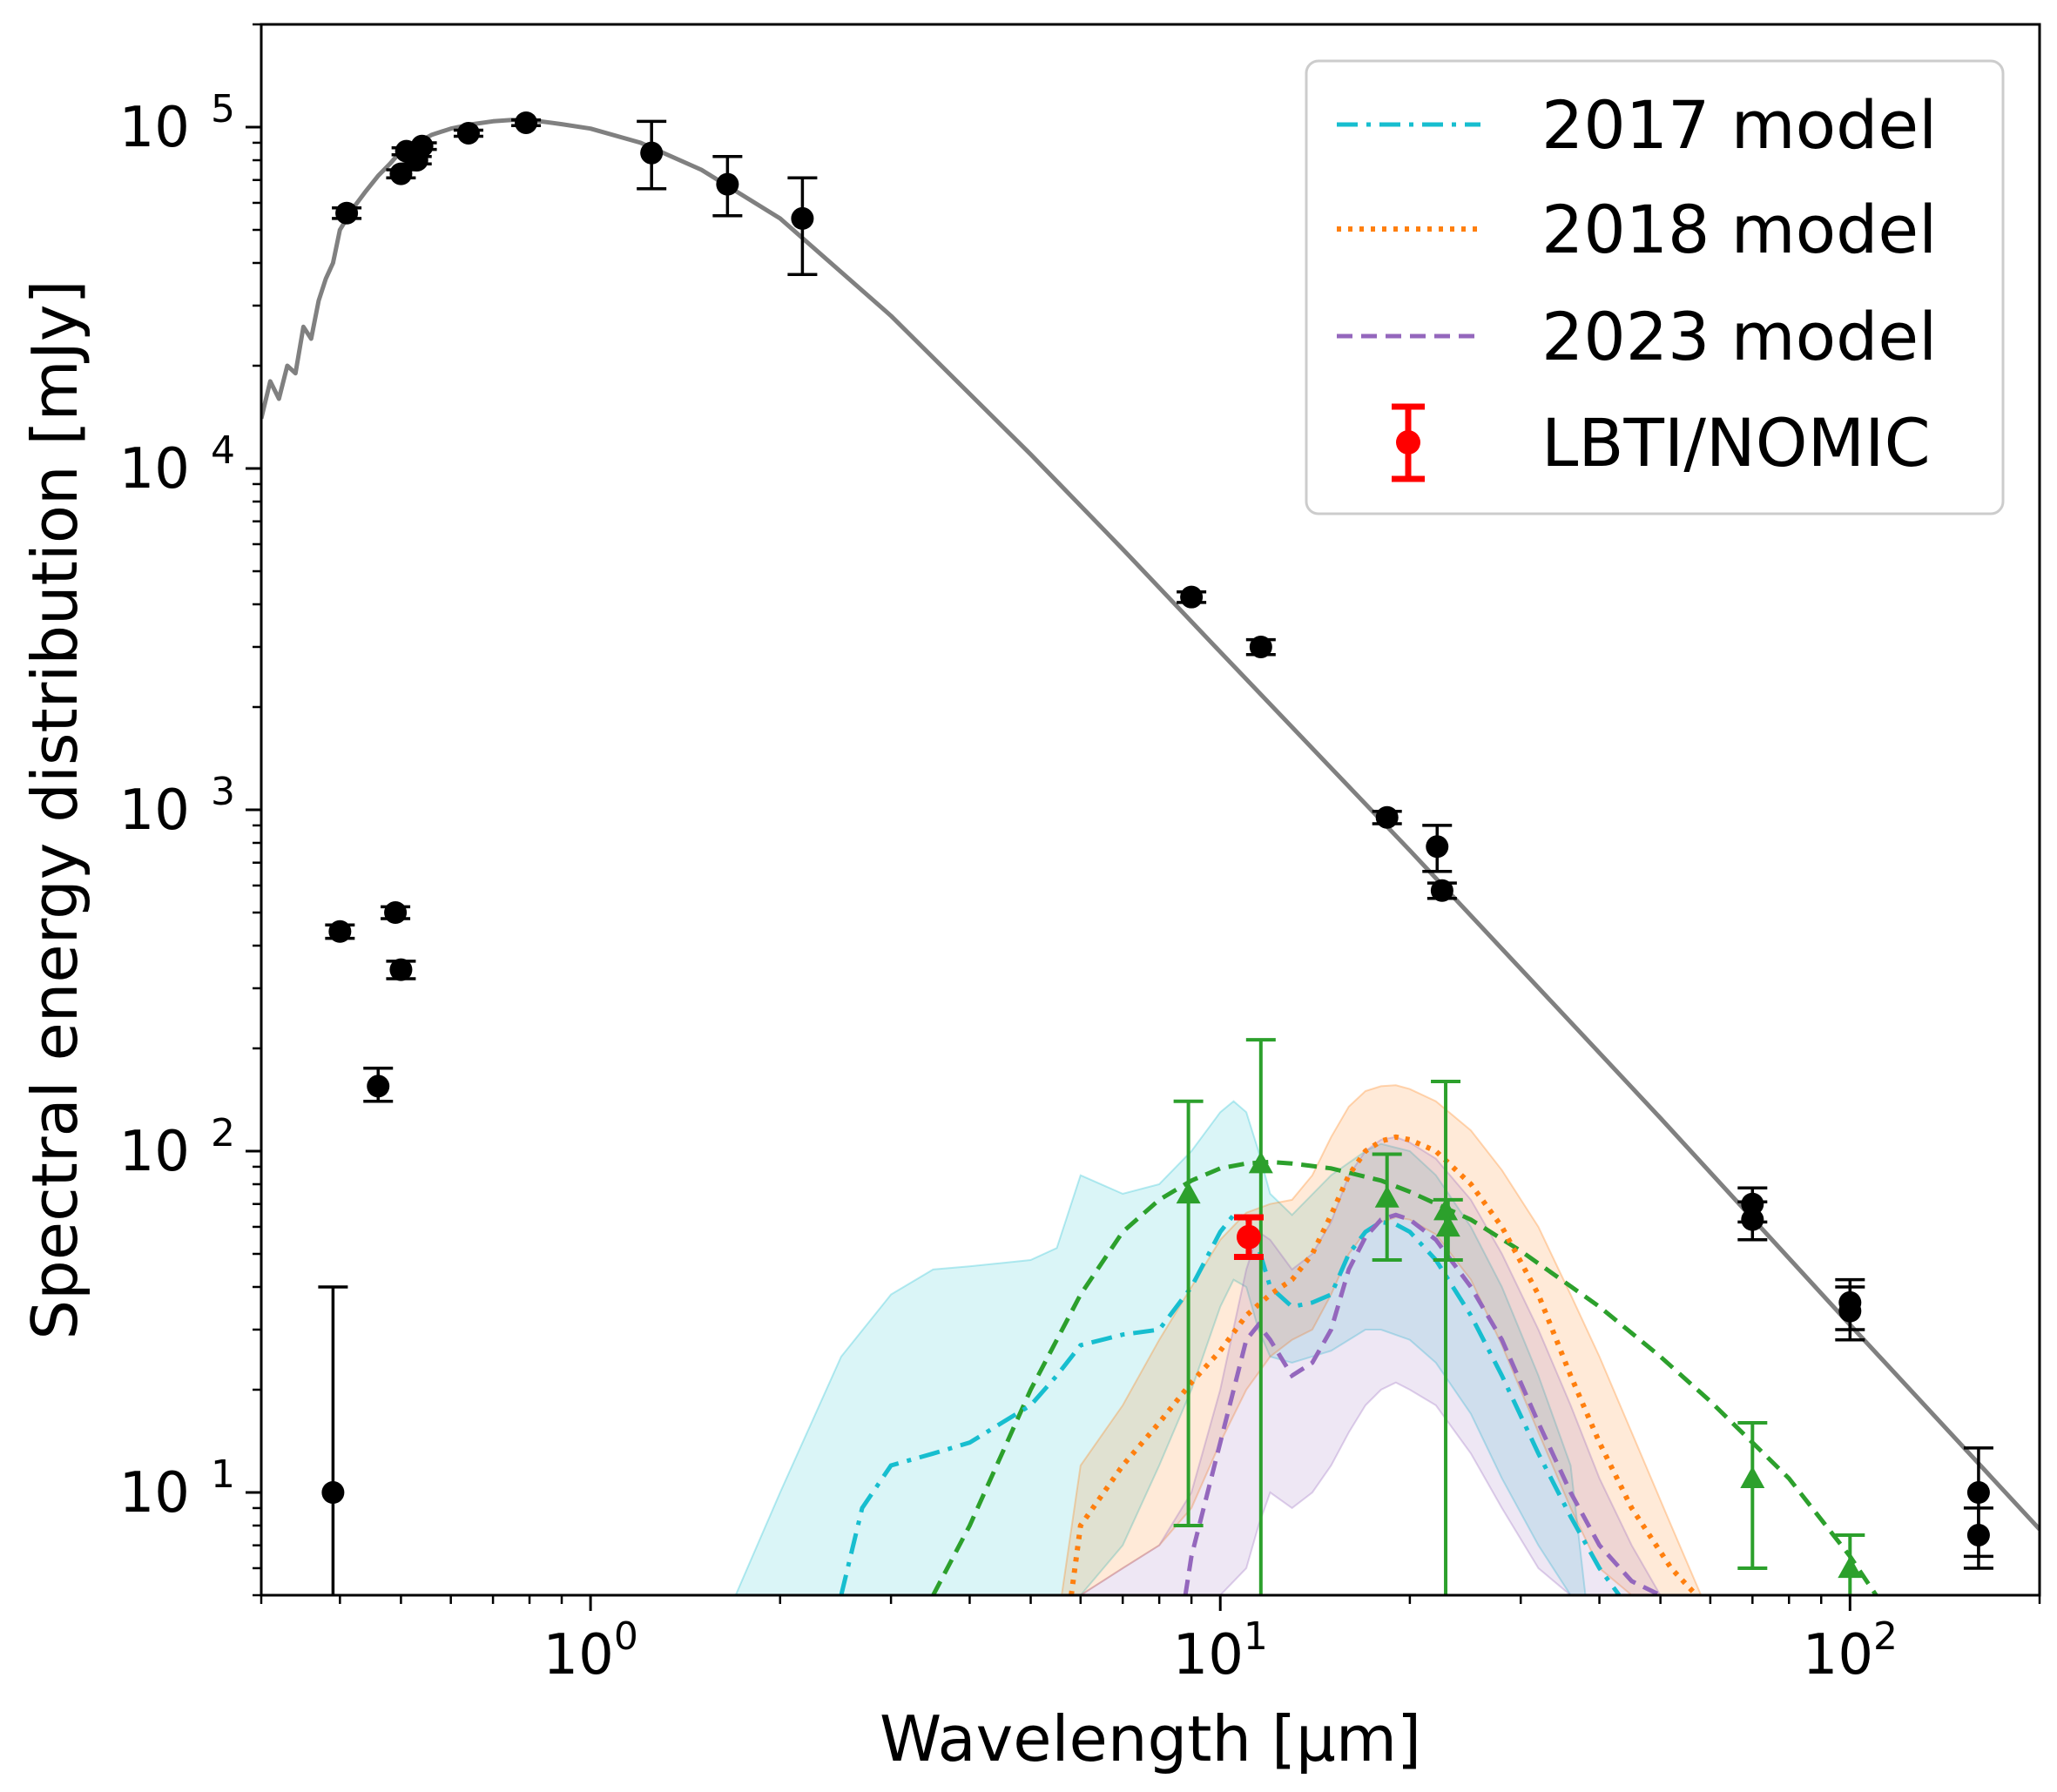 The height and width of the screenshot is (1792, 2057). Describe the element at coordinates (177, 465) in the screenshot. I see `y-tick-label-3: 10 4` at that location.